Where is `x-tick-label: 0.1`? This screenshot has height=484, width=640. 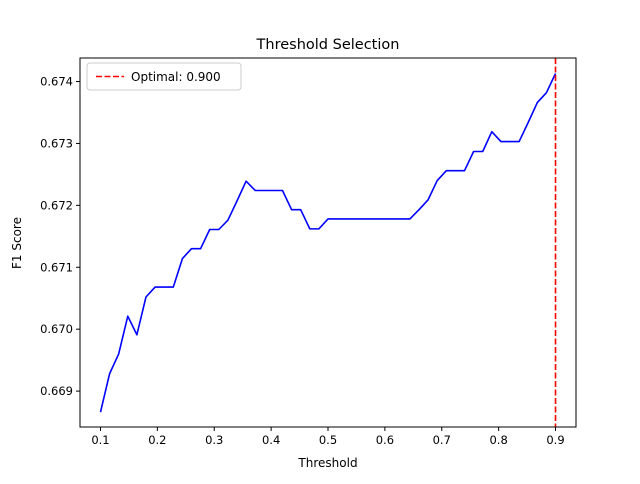
x-tick-label: 0.1 is located at coordinates (100, 440).